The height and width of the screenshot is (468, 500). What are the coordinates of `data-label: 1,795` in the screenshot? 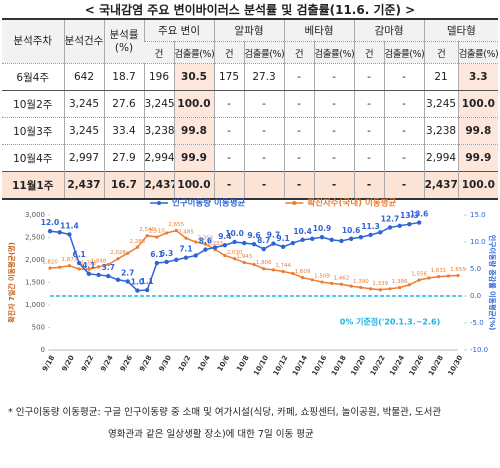 It's located at (89, 264).